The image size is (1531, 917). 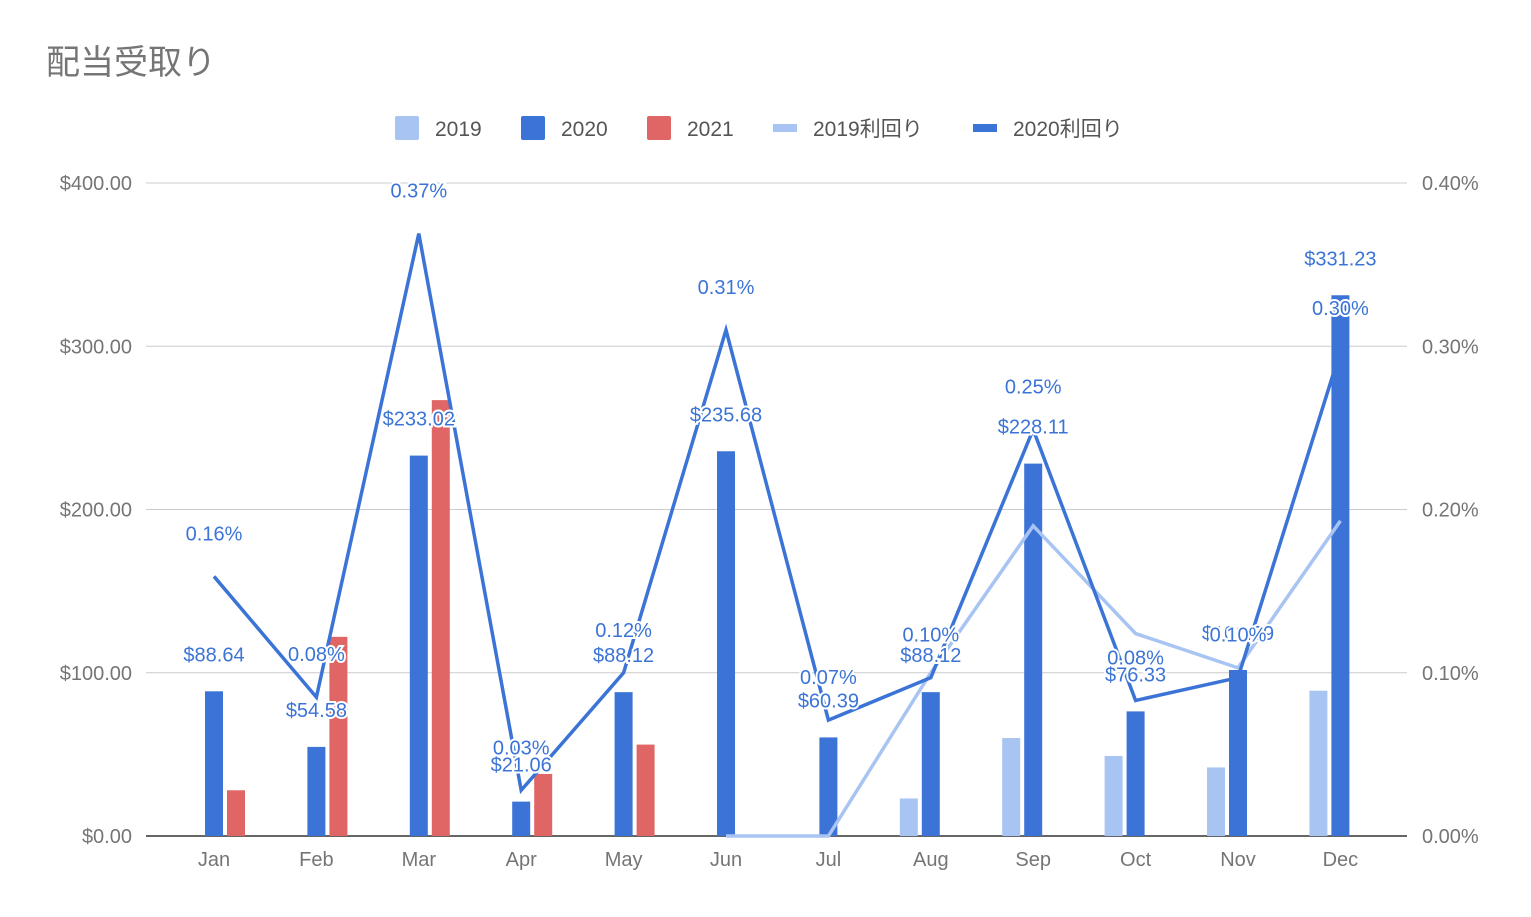 What do you see at coordinates (1318, 763) in the screenshot?
I see `bar-2019-Dec` at bounding box center [1318, 763].